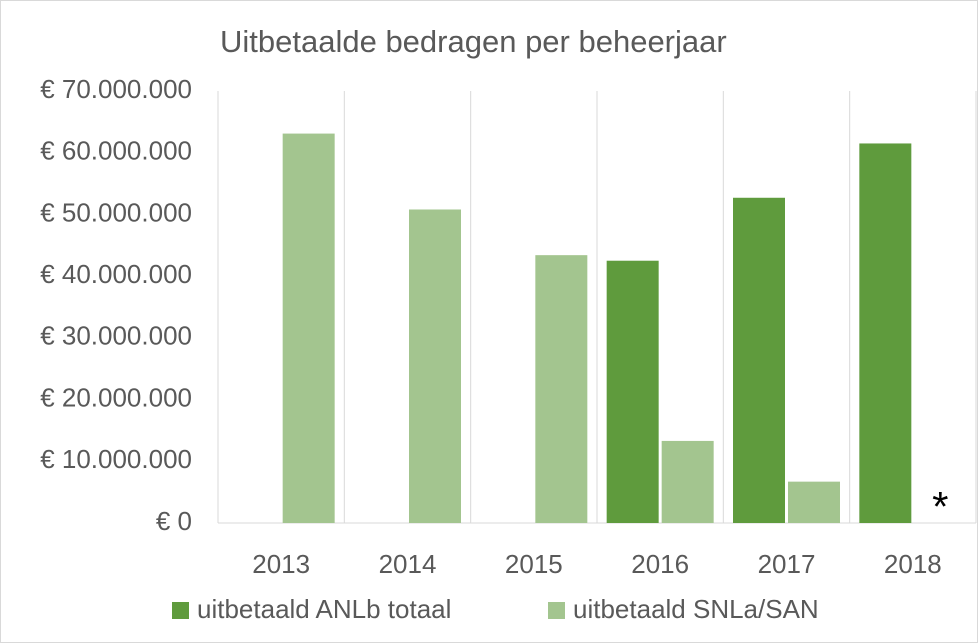 Image resolution: width=978 pixels, height=643 pixels. I want to click on y-tick-label: € 20.000.000, so click(116, 397).